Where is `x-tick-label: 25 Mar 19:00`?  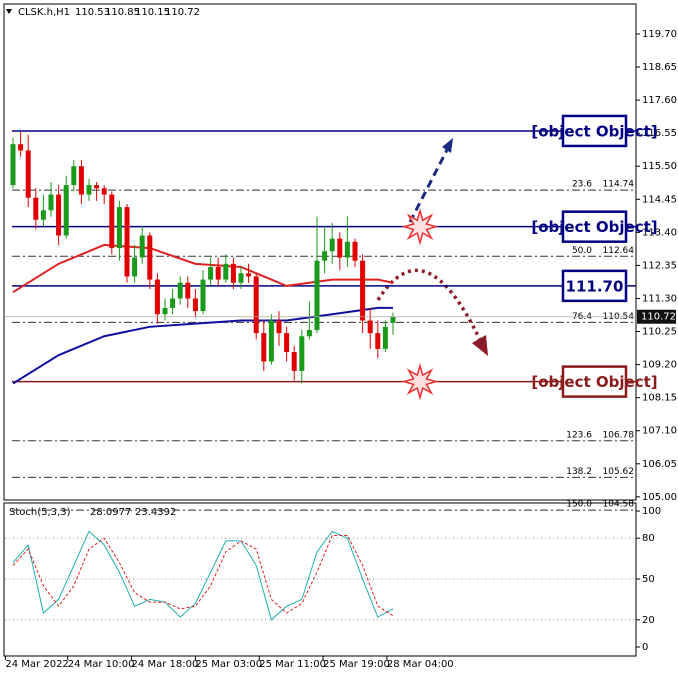 x-tick-label: 25 Mar 19:00 is located at coordinates (356, 664).